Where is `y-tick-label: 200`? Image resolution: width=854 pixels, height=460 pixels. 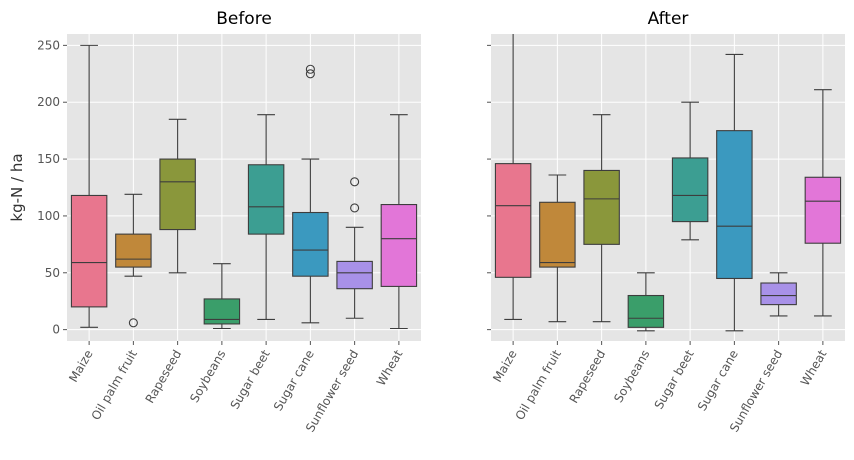 y-tick-label: 200 is located at coordinates (48, 102).